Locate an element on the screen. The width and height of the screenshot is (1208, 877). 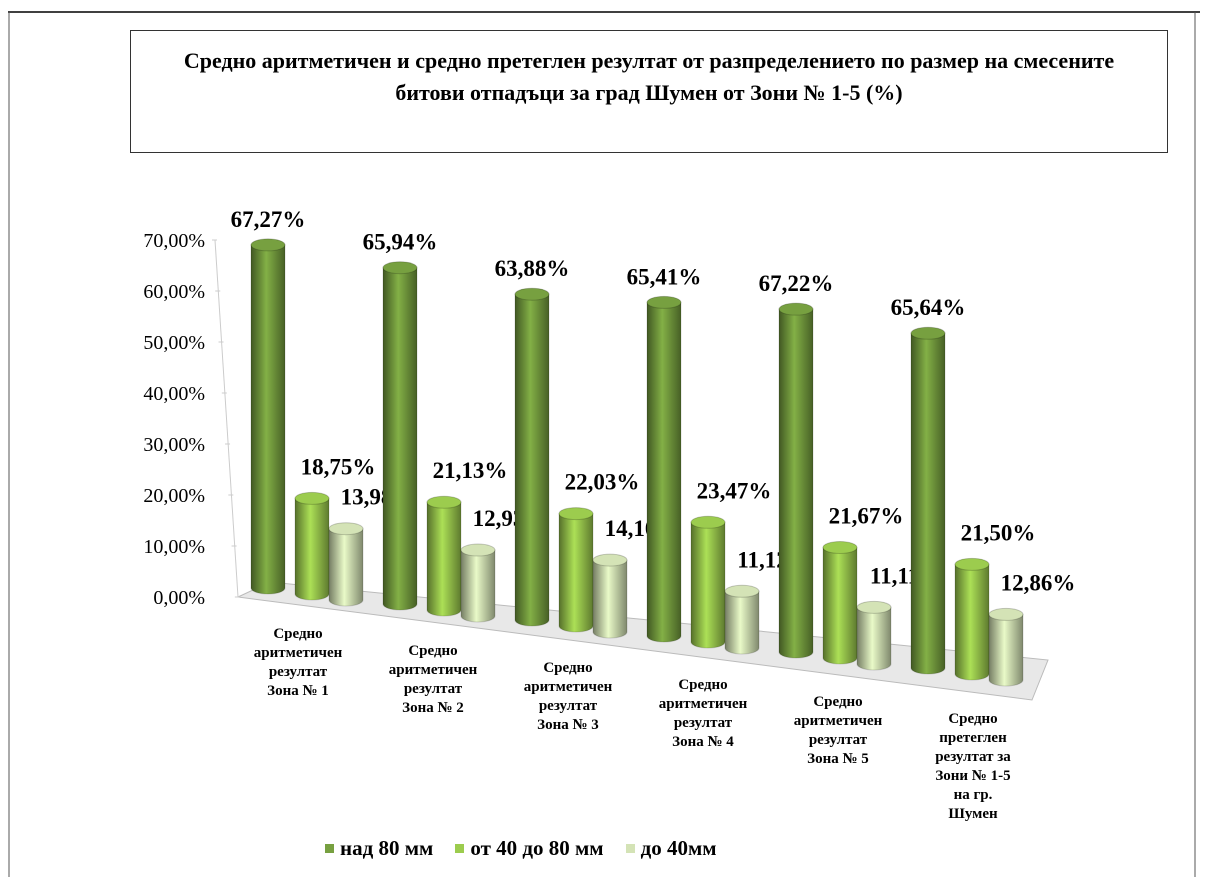
value-label: 21,13% is located at coordinates (470, 470).